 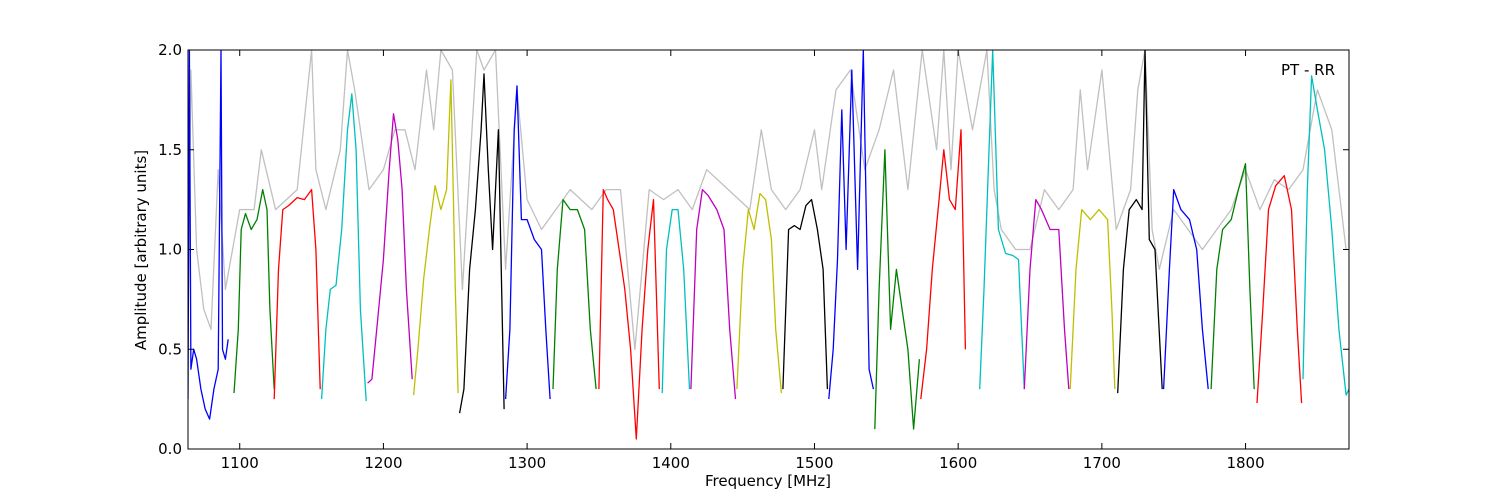 I want to click on x-tick-label: 1600, so click(x=958, y=463).